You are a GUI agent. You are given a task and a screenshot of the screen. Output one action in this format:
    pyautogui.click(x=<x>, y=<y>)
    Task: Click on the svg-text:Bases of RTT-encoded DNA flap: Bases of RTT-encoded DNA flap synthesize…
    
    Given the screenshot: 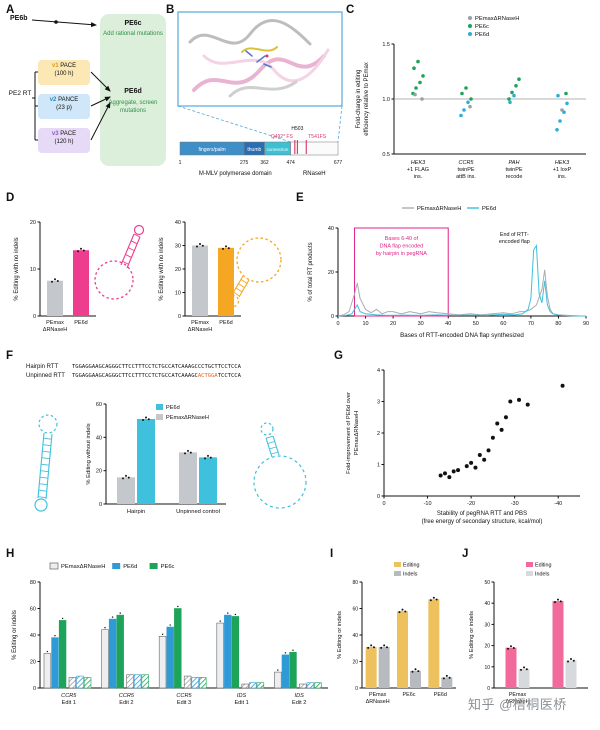 What is the action you would take?
    pyautogui.click(x=462, y=335)
    